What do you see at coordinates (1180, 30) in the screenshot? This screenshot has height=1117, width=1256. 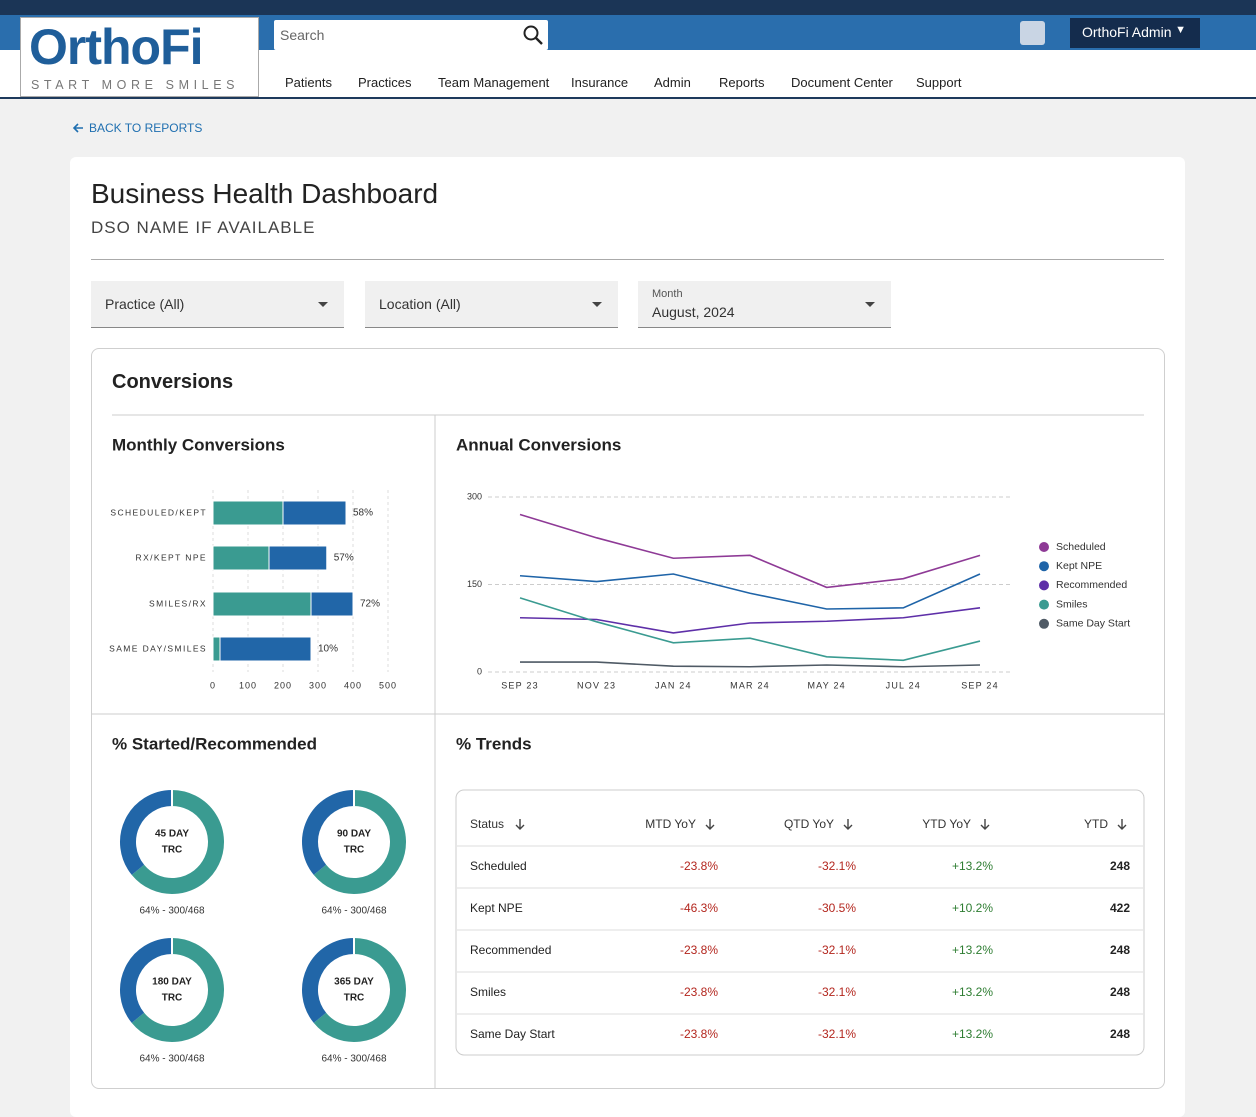 I see `user-caret: ▼` at bounding box center [1180, 30].